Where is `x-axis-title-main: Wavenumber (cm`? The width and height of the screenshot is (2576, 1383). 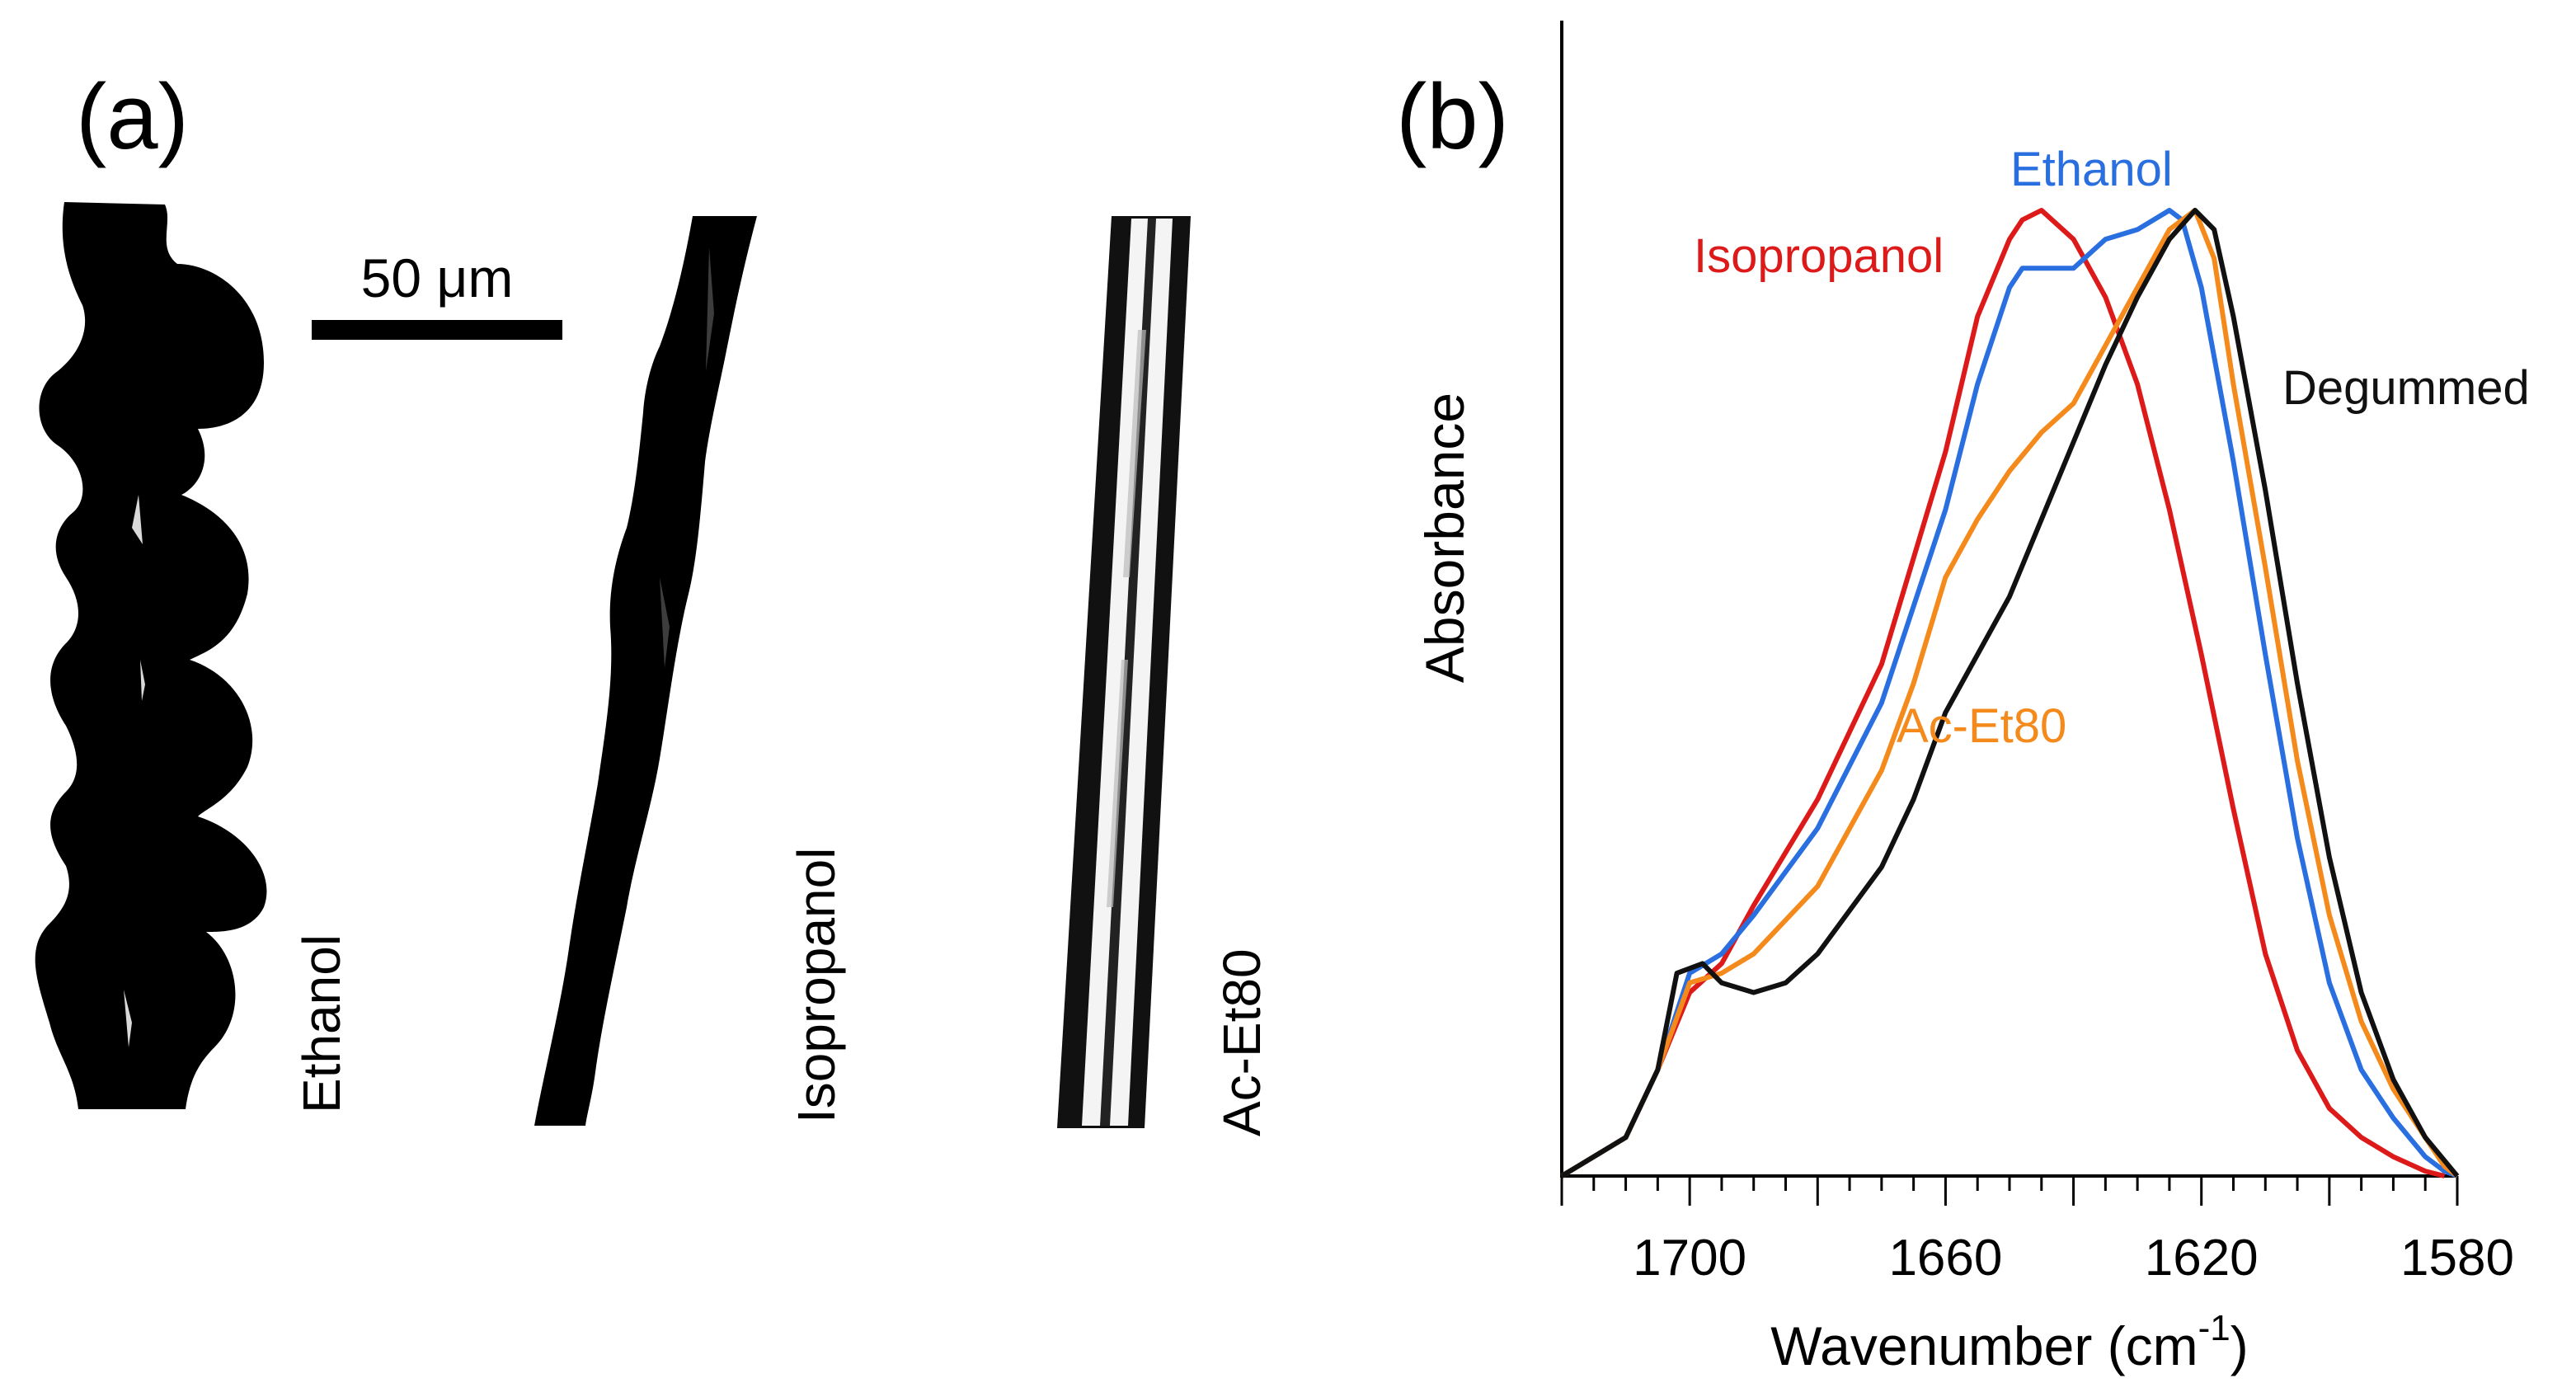 x-axis-title-main: Wavenumber (cm is located at coordinates (1984, 1345).